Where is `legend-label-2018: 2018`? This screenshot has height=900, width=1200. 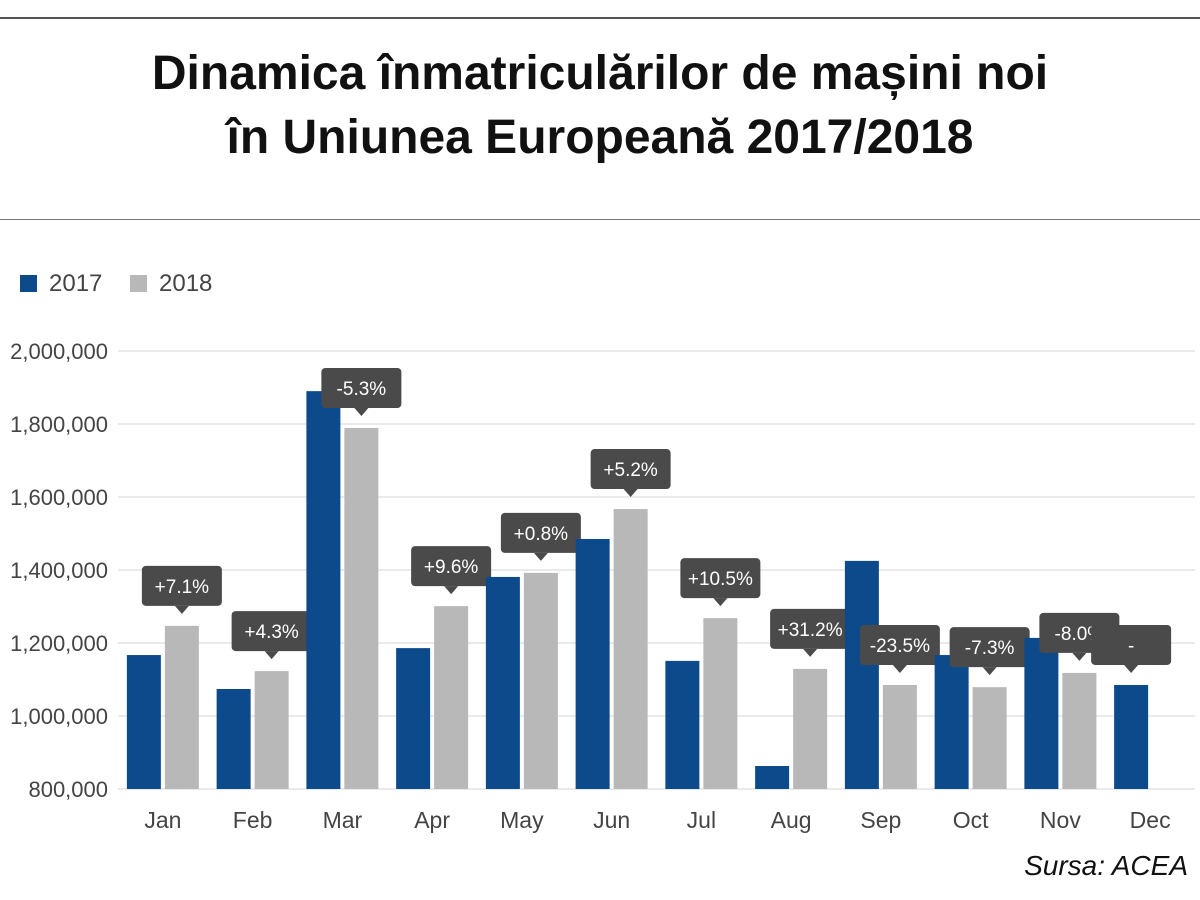 legend-label-2018: 2018 is located at coordinates (186, 283).